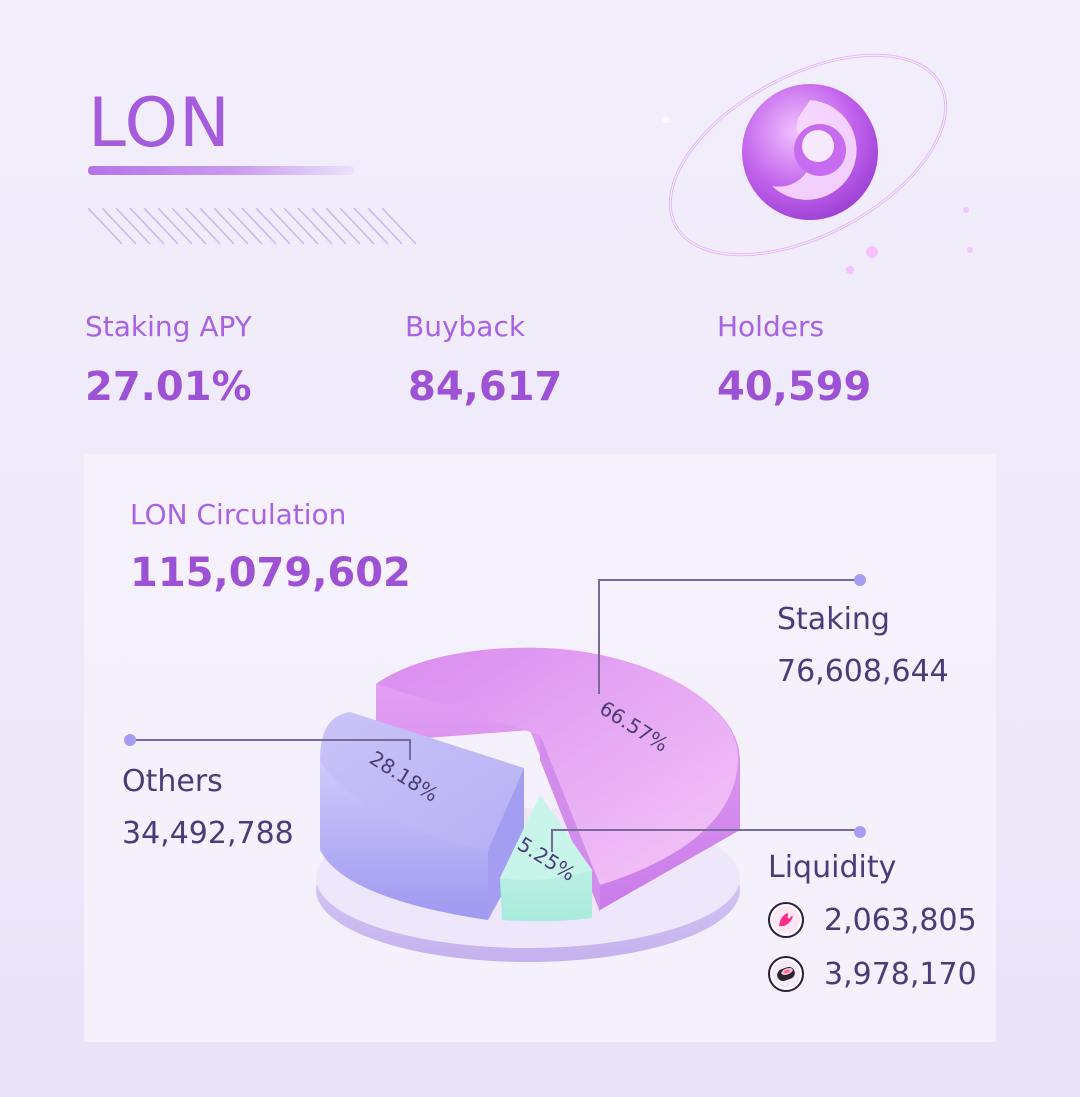 The image size is (1080, 1097). I want to click on staking-apy-value: 27.01%, so click(168, 387).